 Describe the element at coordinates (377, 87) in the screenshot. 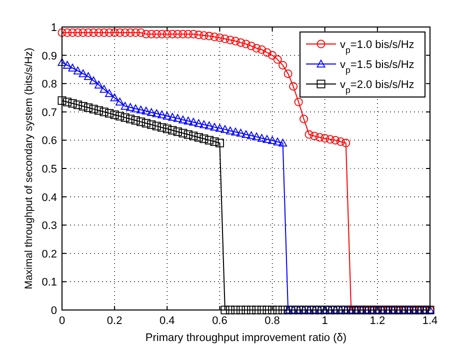

I see `legend-label: v$_{p}$=2.0 bis/s/Hz` at that location.